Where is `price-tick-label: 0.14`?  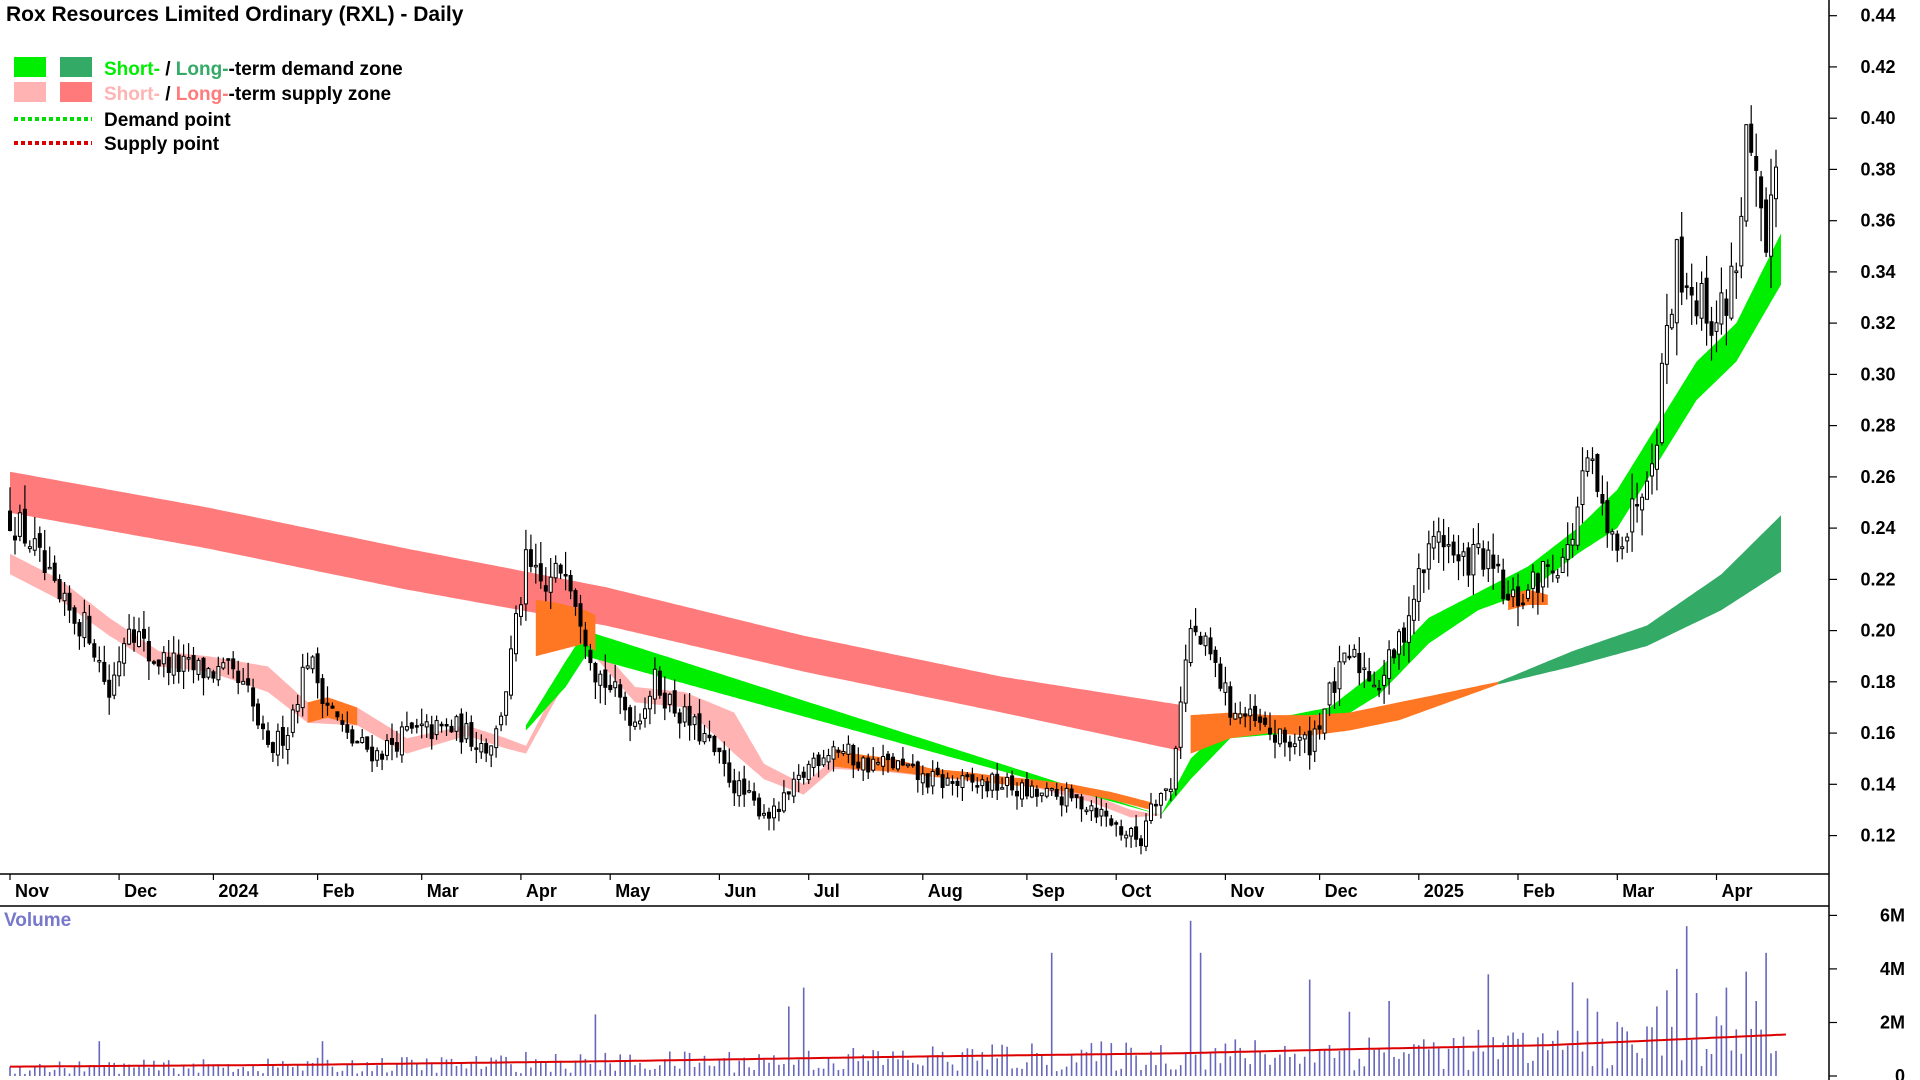 price-tick-label: 0.14 is located at coordinates (1877, 784).